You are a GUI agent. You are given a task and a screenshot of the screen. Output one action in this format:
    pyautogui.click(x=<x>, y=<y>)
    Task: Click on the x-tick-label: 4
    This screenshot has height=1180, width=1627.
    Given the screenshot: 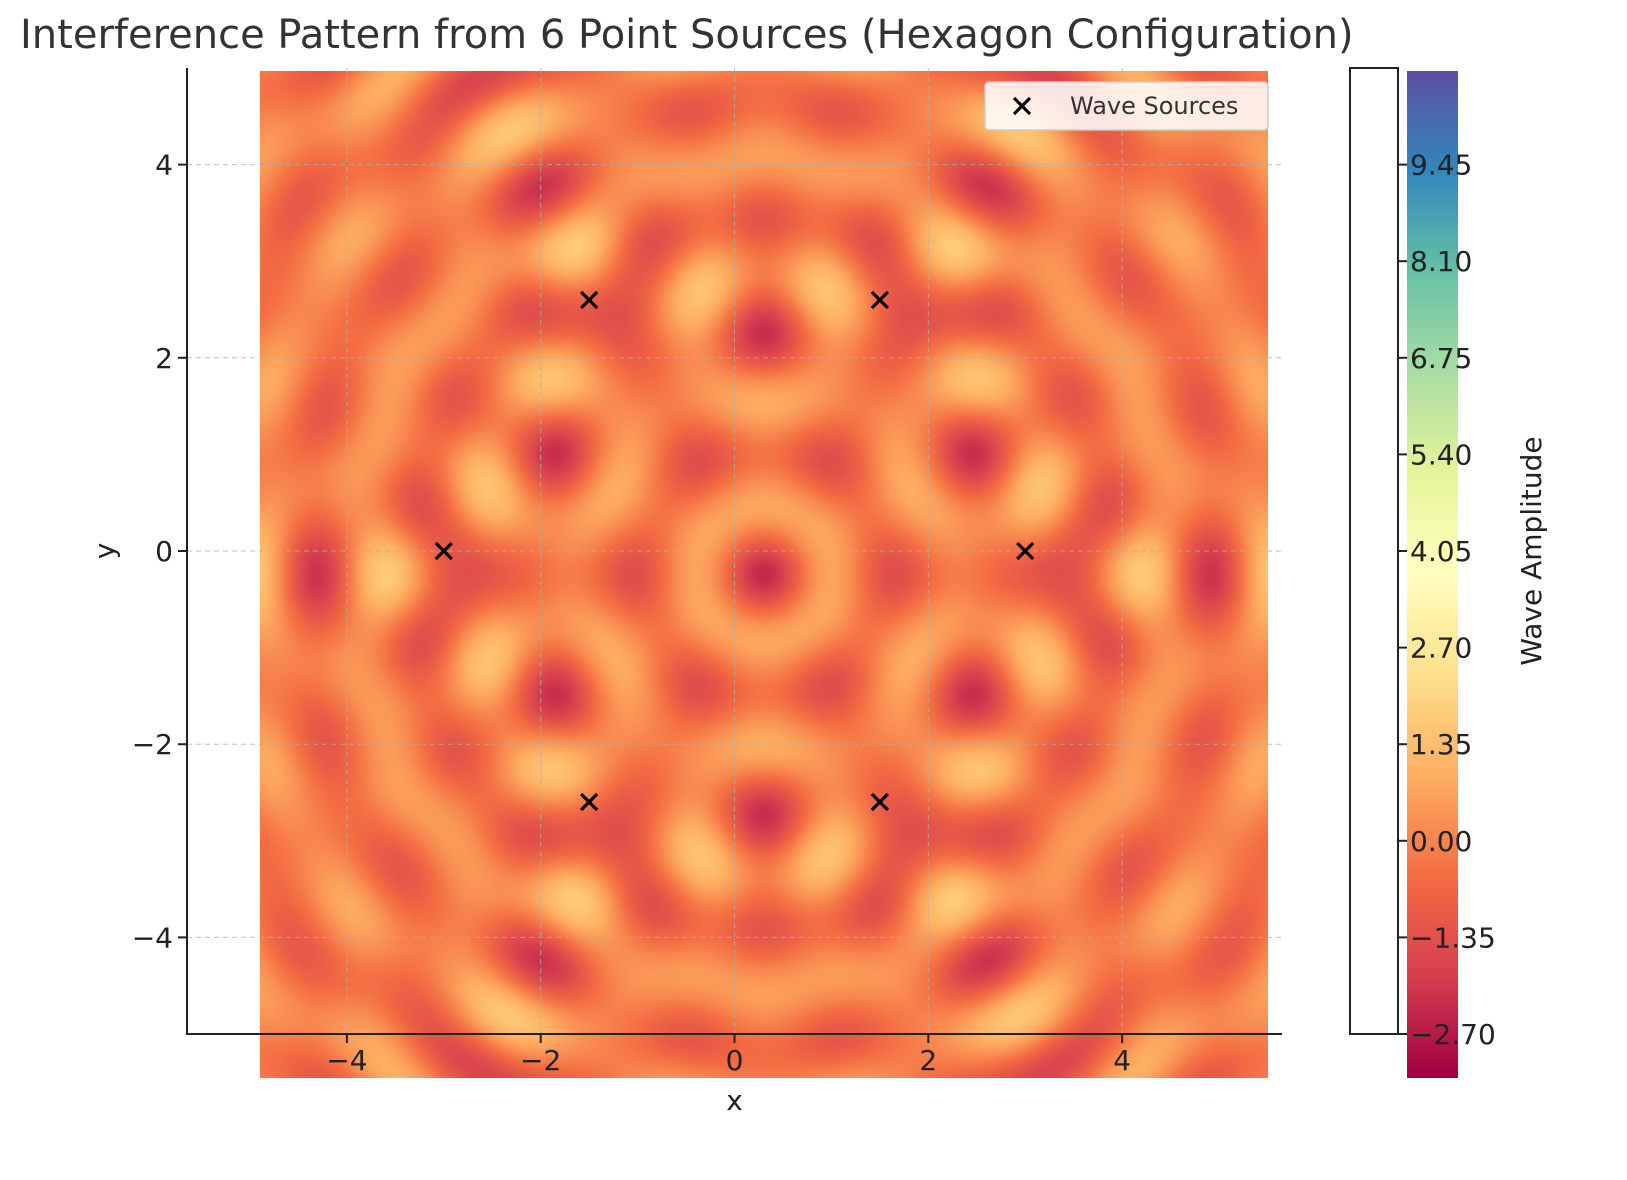 What is the action you would take?
    pyautogui.click(x=1122, y=1060)
    